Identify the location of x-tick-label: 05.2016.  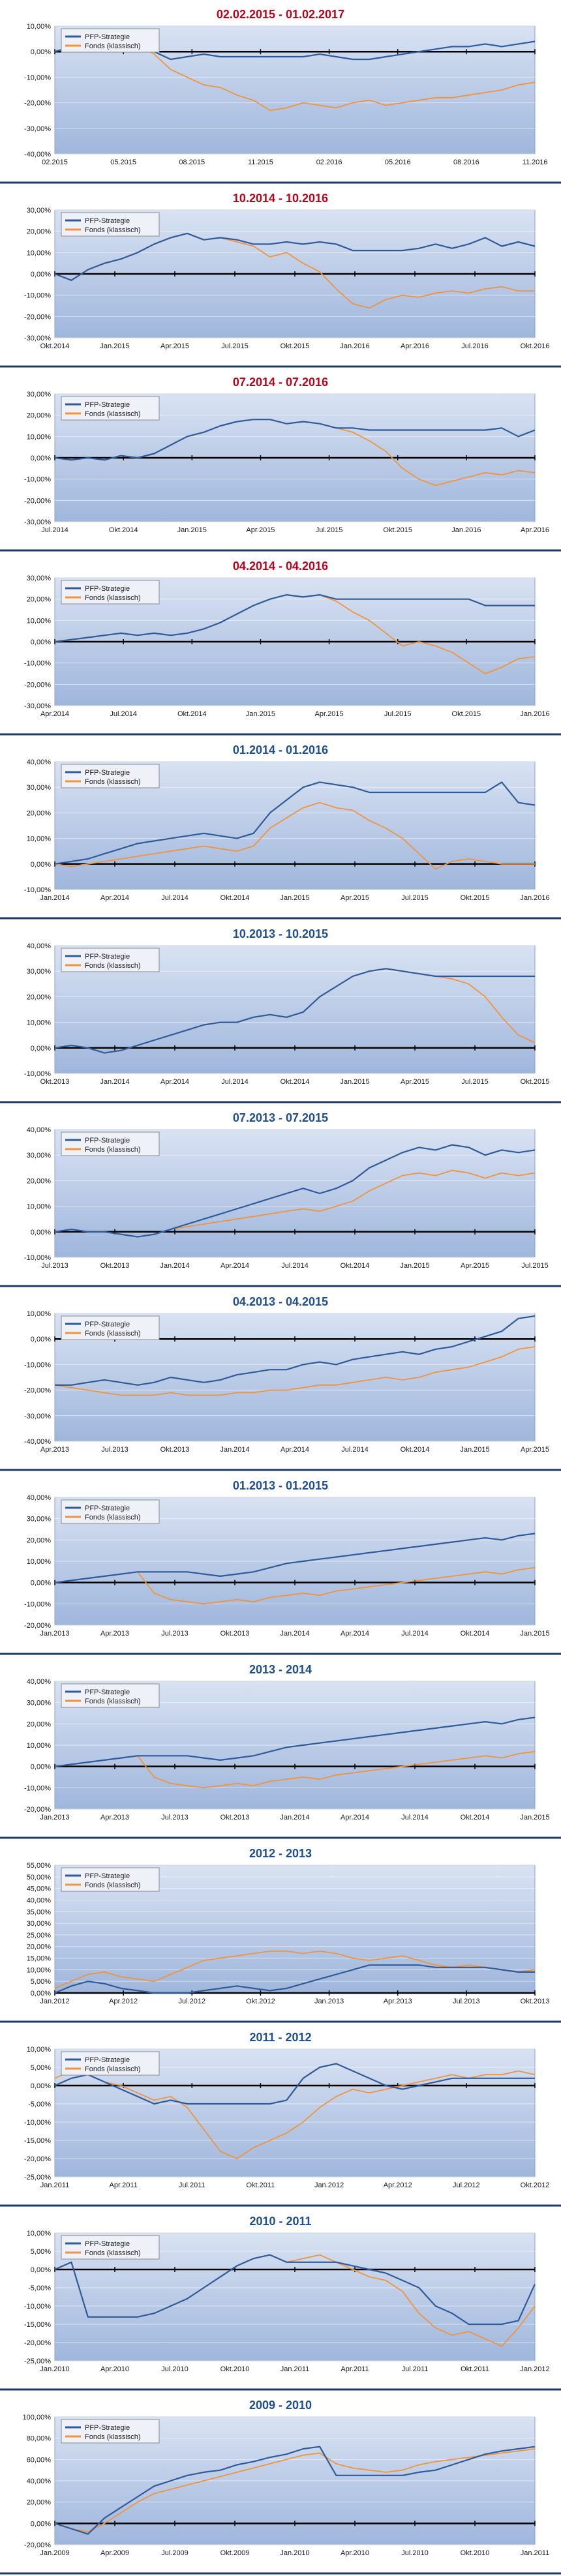
(398, 162).